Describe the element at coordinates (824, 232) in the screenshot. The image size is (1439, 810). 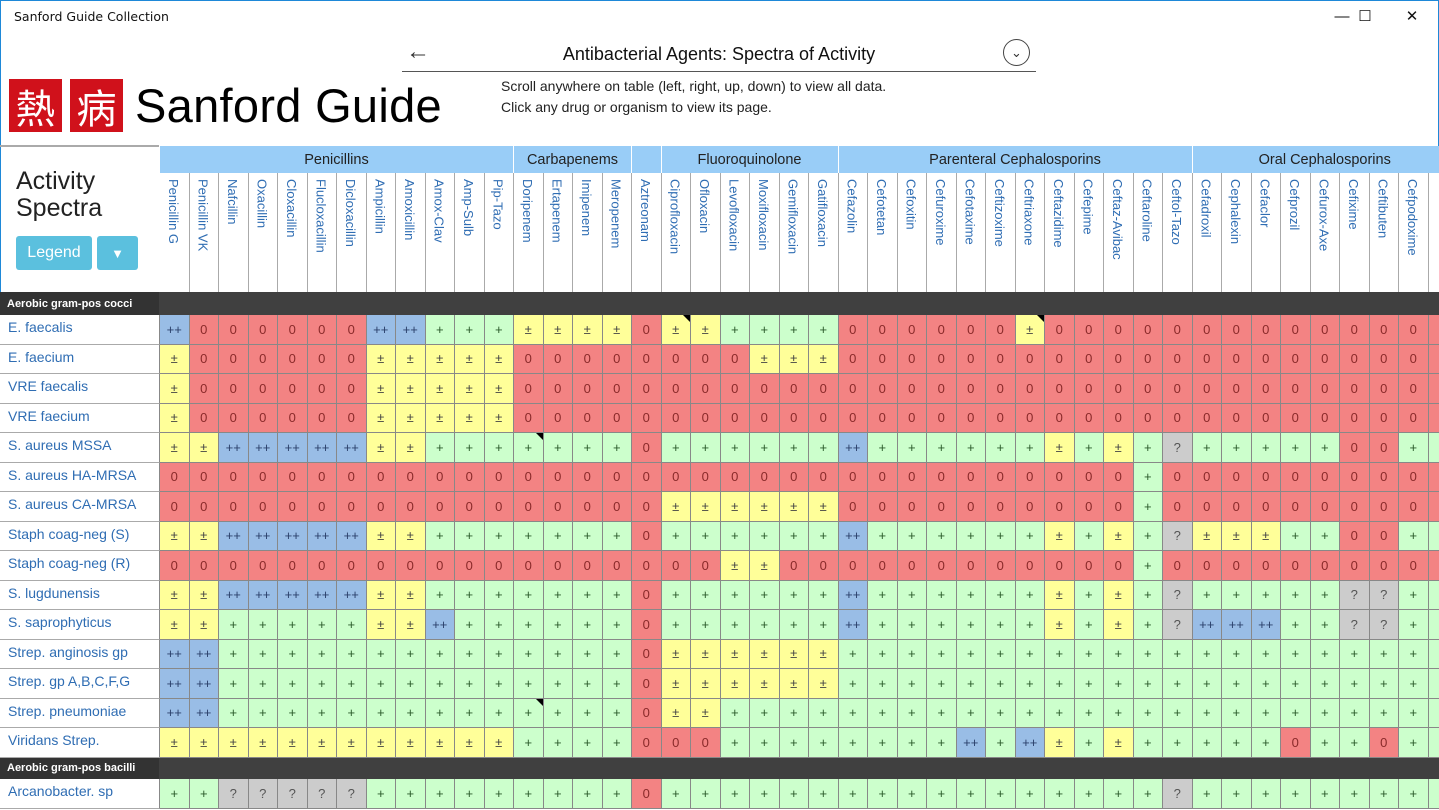
I see `drug-header: Gatifloxacin` at that location.